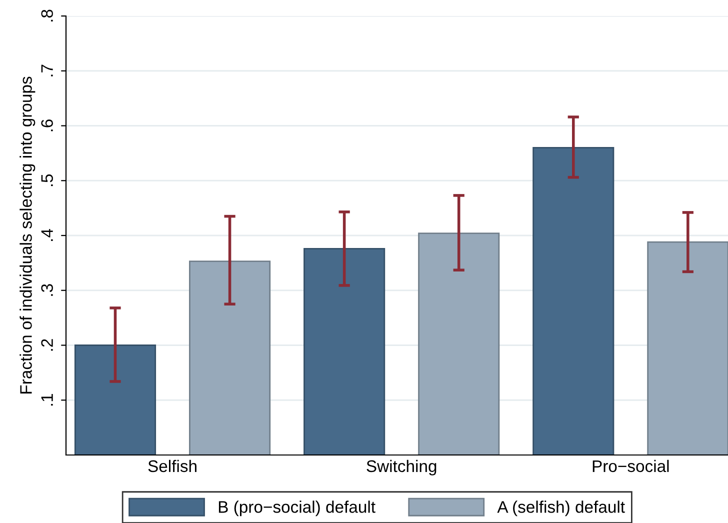 This screenshot has height=523, width=728. What do you see at coordinates (561, 508) in the screenshot?
I see `legend-label: A (selfish) default` at bounding box center [561, 508].